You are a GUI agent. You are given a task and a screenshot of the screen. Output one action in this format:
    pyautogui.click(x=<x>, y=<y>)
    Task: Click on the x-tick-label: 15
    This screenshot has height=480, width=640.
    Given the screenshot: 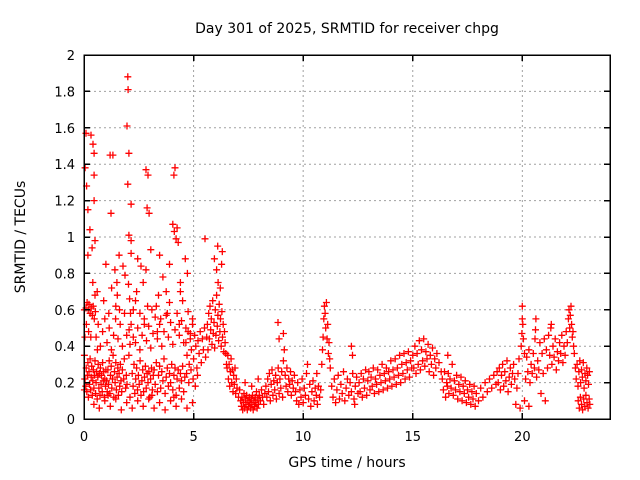 What is the action you would take?
    pyautogui.click(x=412, y=437)
    